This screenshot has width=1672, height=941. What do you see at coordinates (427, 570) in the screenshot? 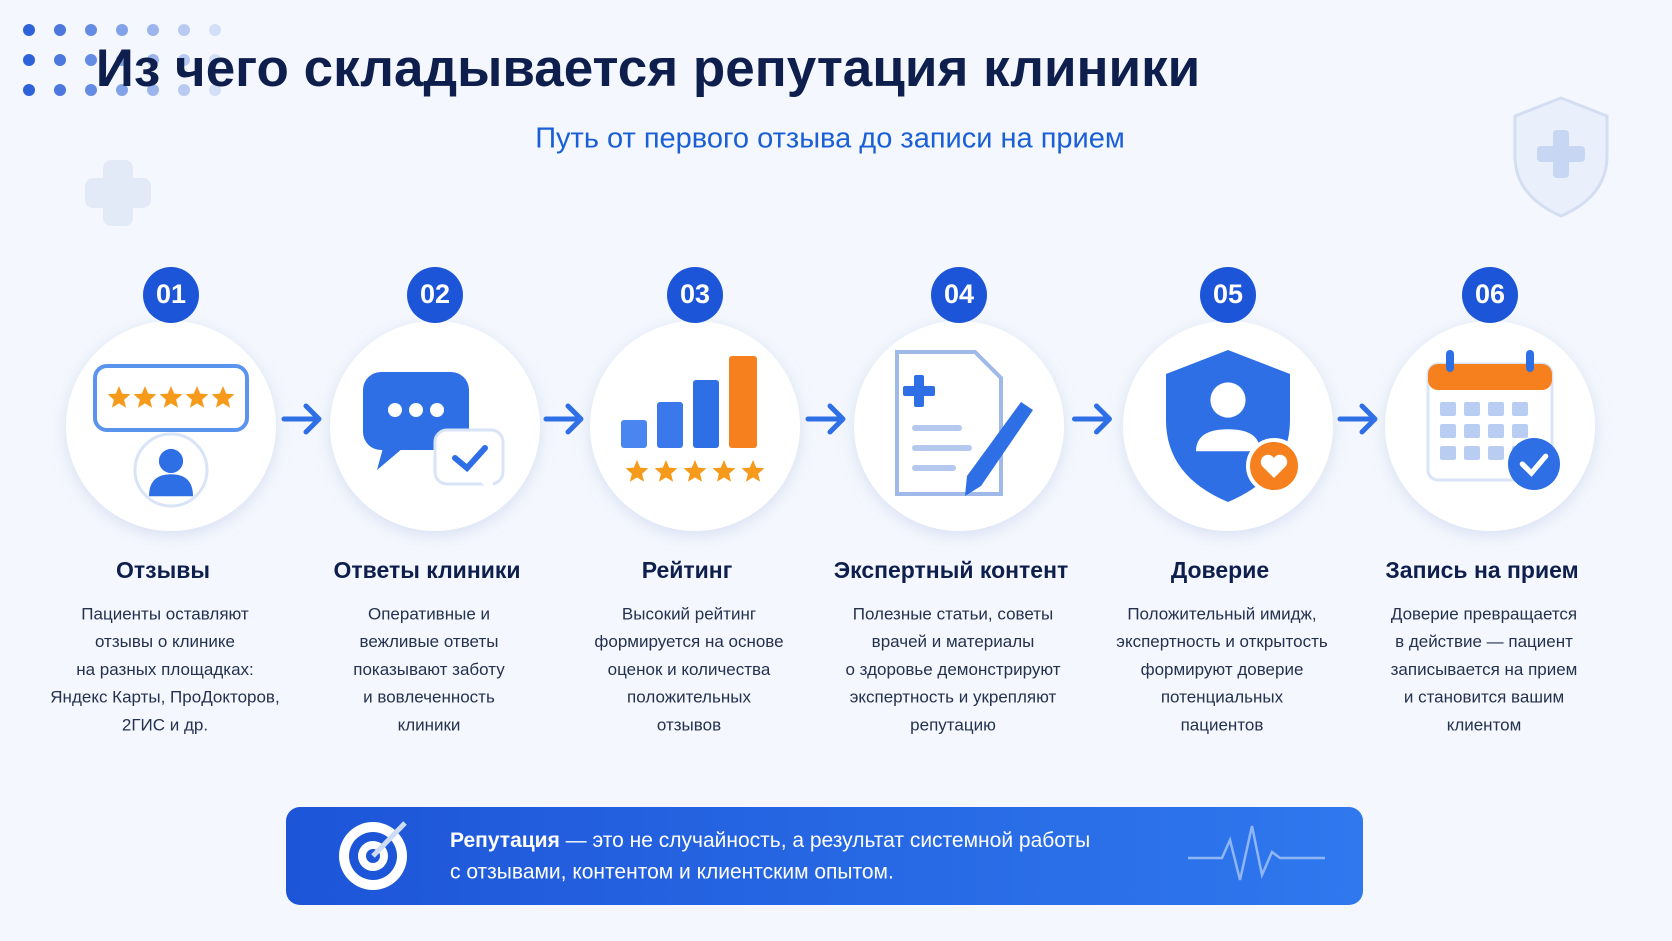
I see `step-title: Ответы клиники` at bounding box center [427, 570].